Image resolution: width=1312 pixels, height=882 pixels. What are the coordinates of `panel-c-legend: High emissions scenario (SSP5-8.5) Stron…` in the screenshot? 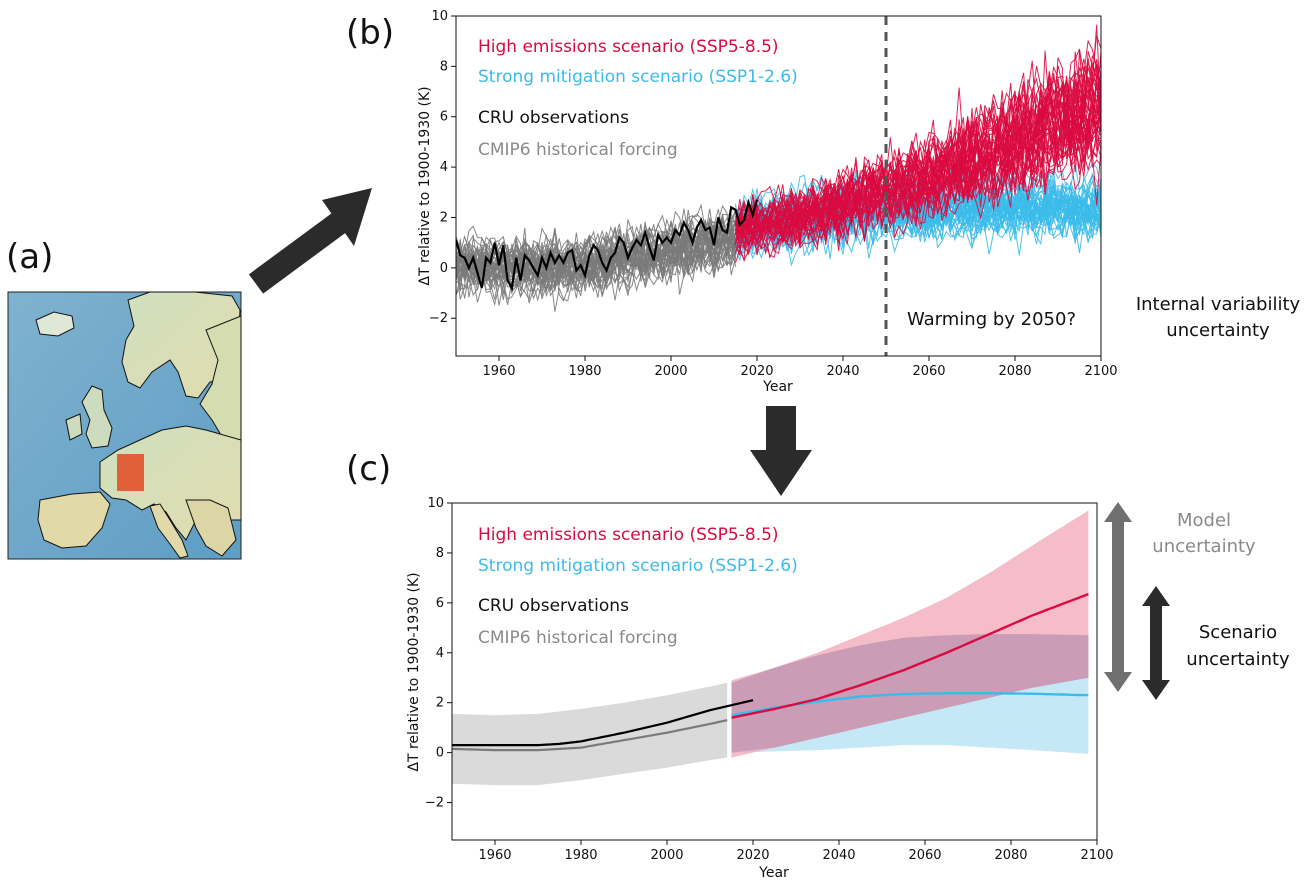 It's located at (638, 586).